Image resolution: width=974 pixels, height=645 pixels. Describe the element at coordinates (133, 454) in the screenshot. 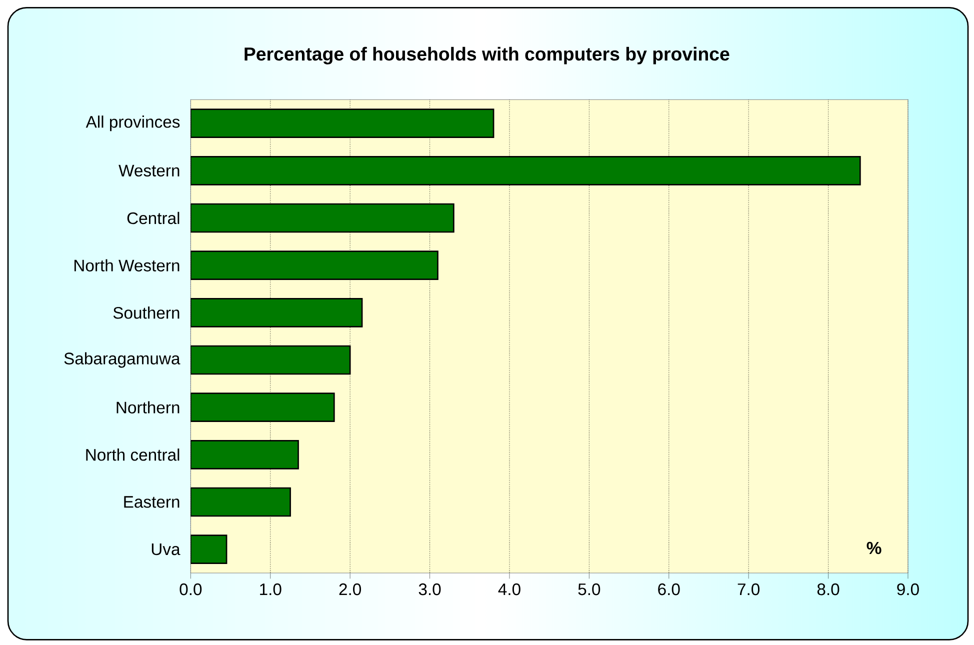

I see `y-tick-label: North central` at that location.